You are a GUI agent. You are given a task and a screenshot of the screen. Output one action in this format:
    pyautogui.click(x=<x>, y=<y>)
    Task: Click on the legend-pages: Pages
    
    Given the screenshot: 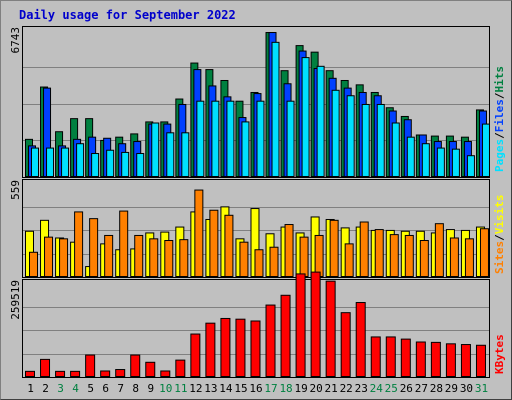 What is the action you would take?
    pyautogui.click(x=499, y=155)
    